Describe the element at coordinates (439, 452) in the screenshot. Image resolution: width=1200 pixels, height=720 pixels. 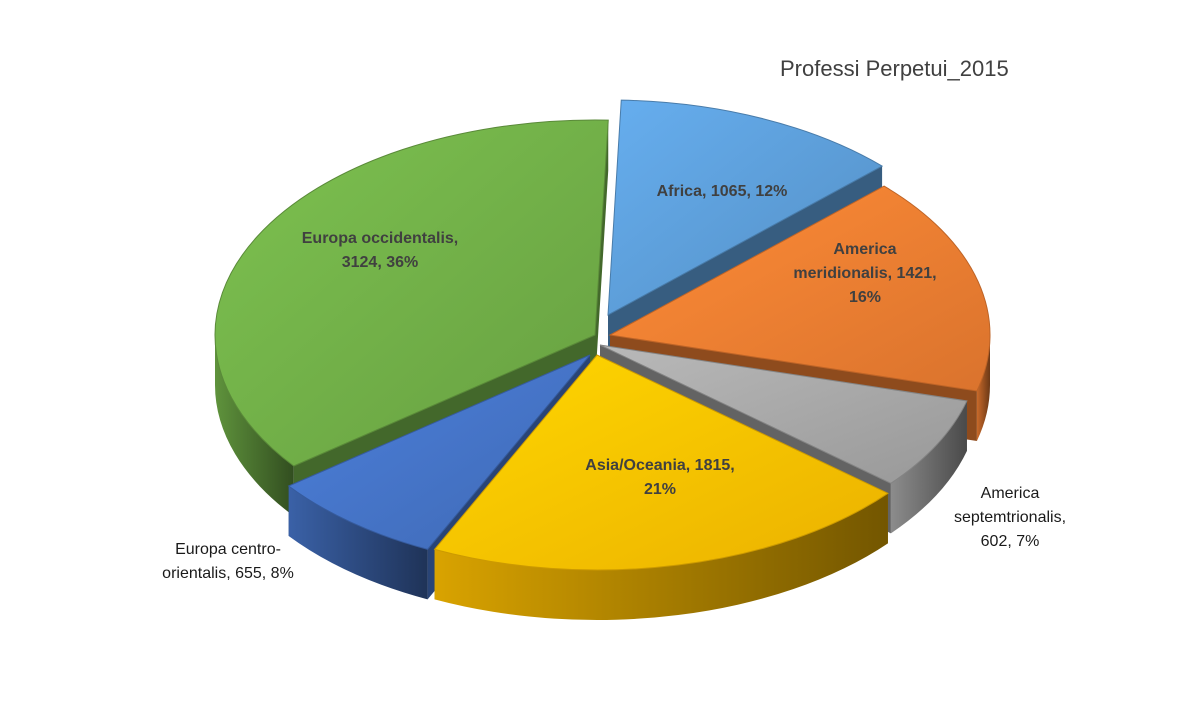
I see `pie-slice-europa-centro-orientalis` at that location.